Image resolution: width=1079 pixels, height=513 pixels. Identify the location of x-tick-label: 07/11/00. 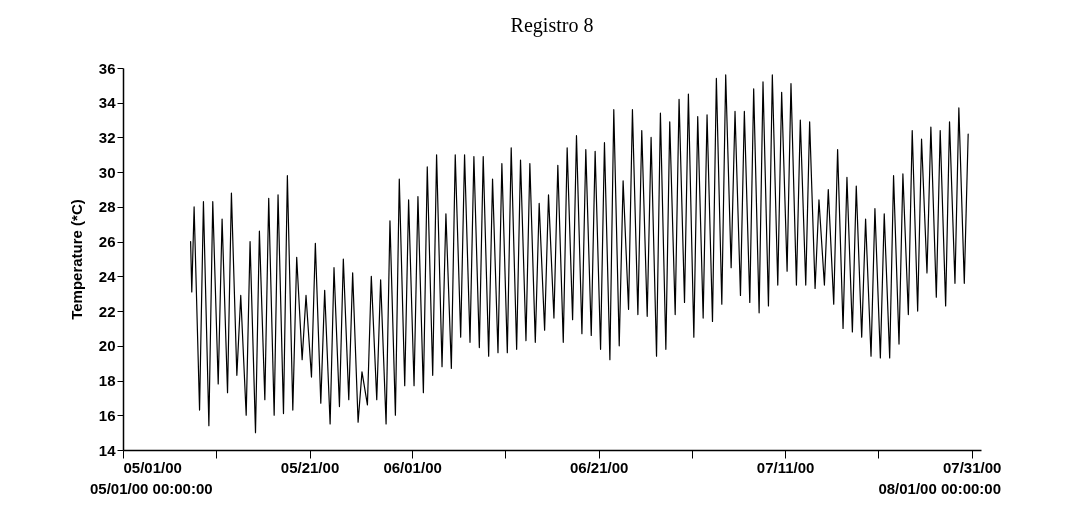
(785, 467).